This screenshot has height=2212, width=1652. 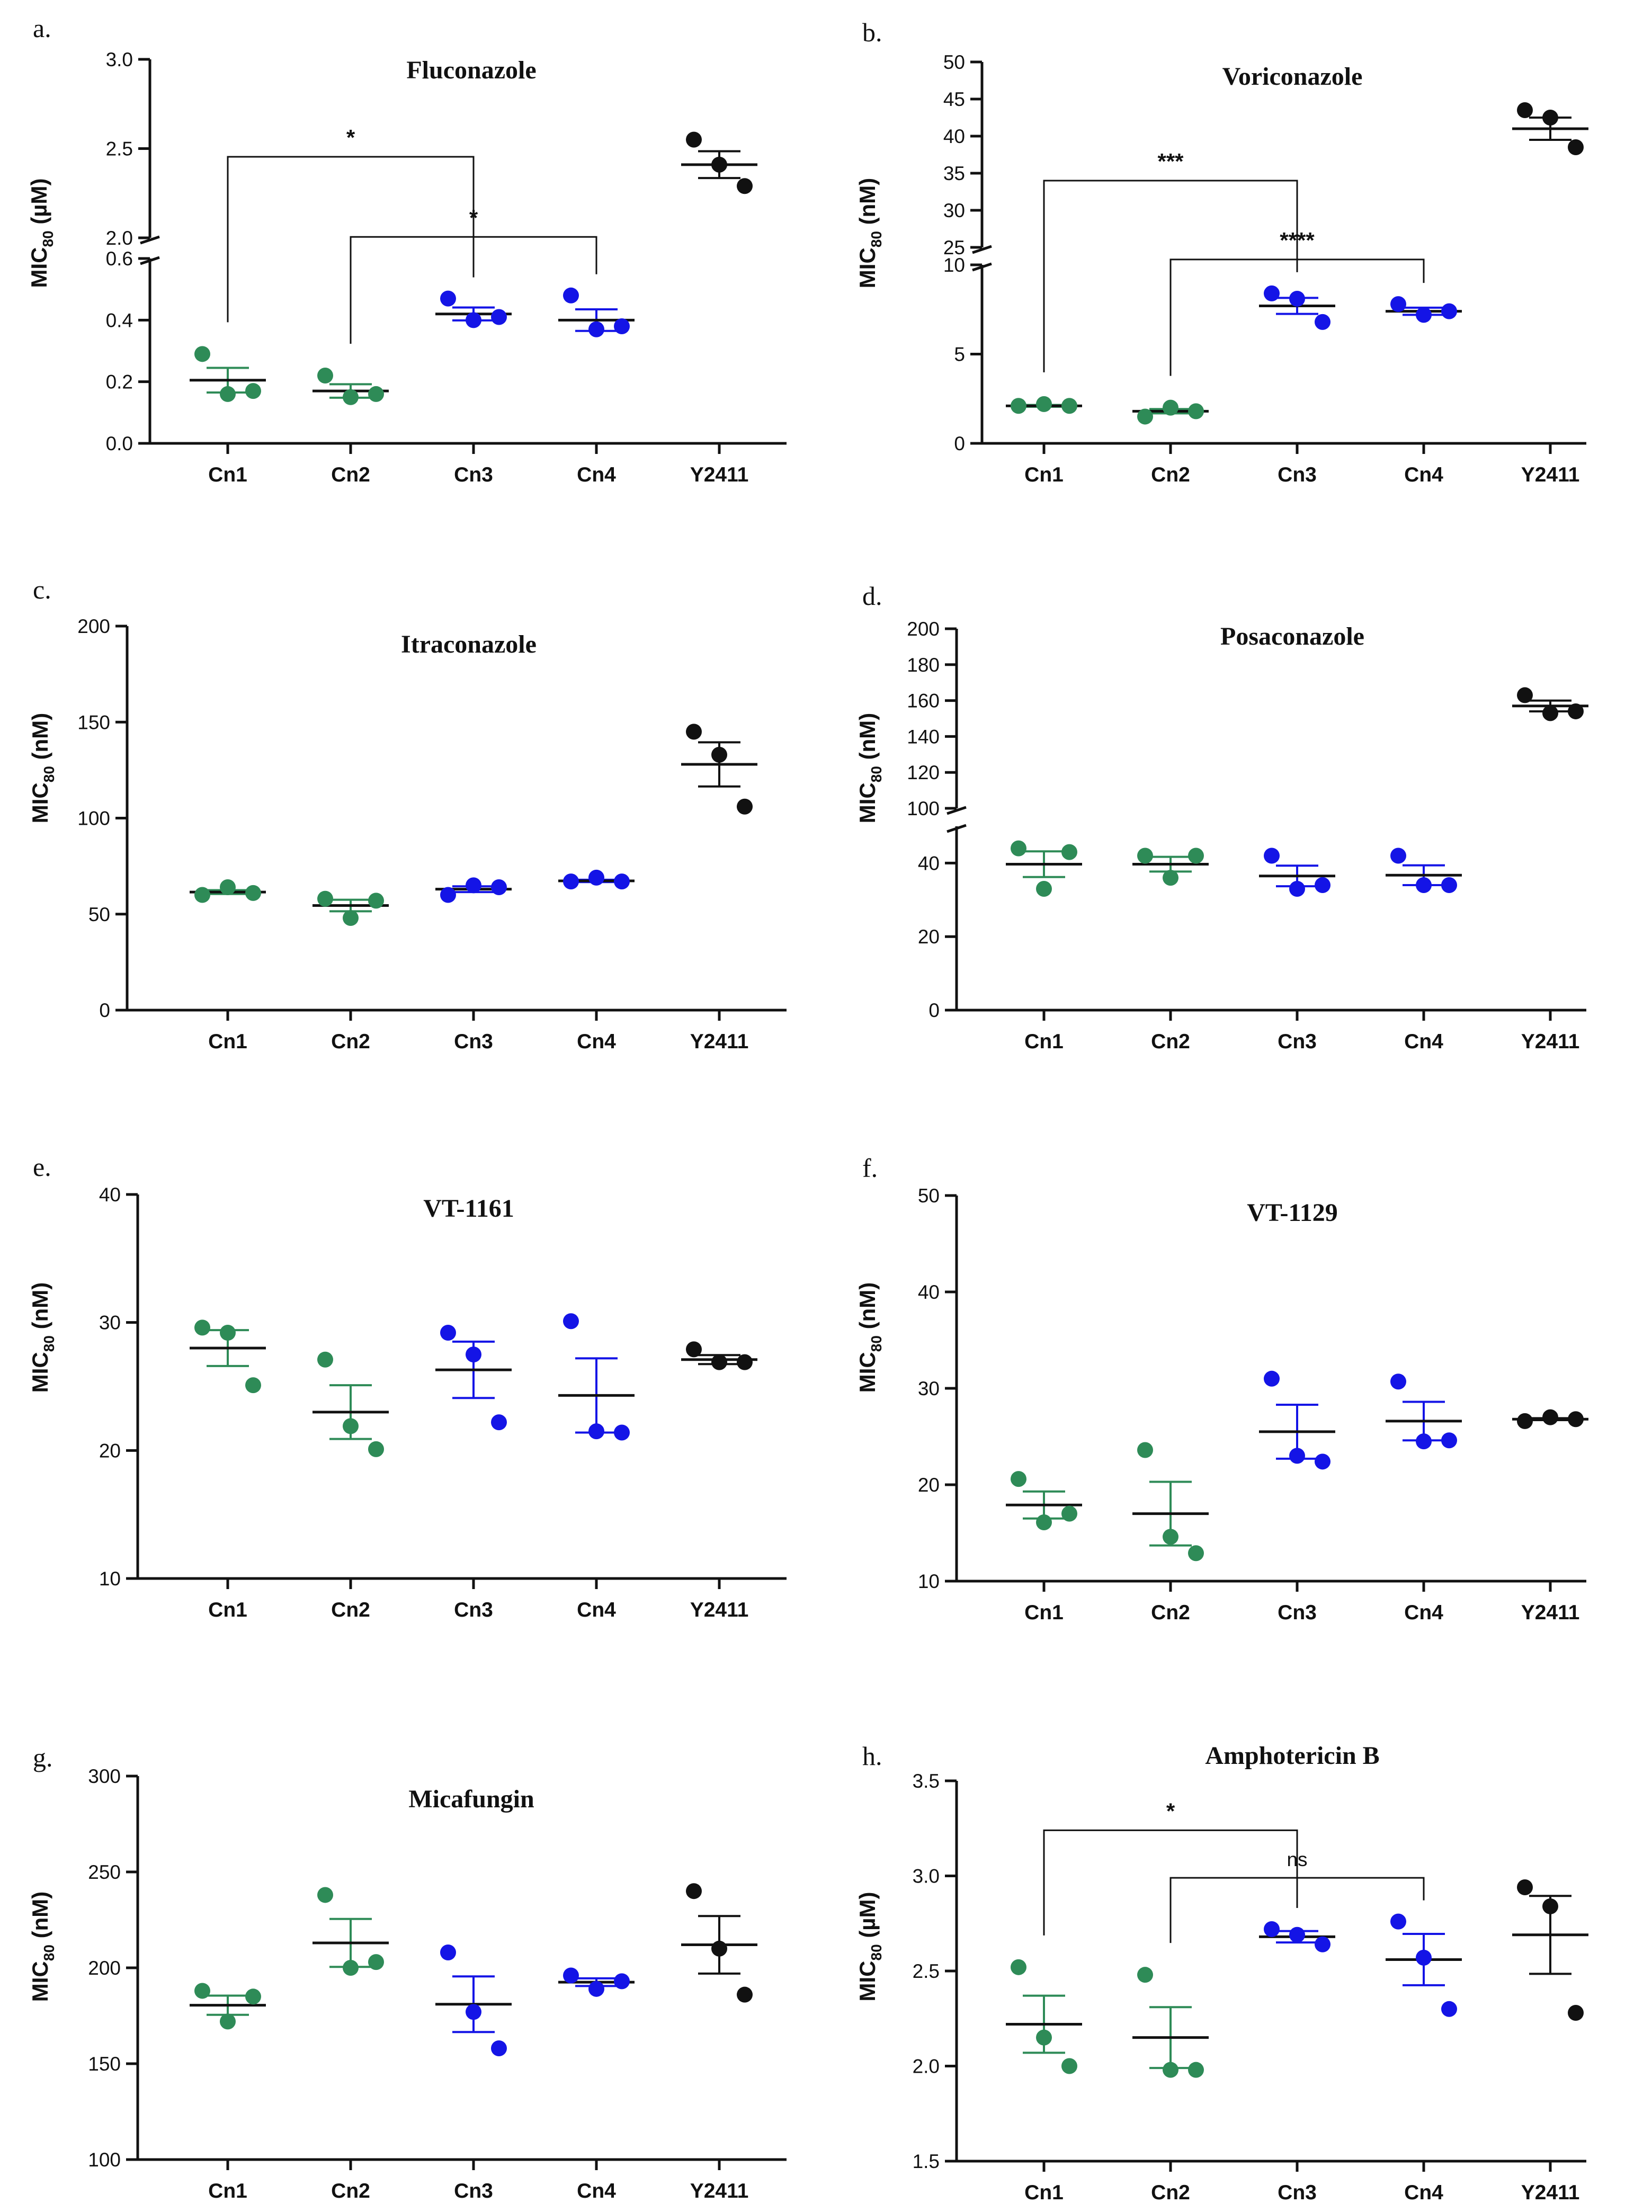 What do you see at coordinates (926, 1781) in the screenshot?
I see `y-tick-label: 3.5` at bounding box center [926, 1781].